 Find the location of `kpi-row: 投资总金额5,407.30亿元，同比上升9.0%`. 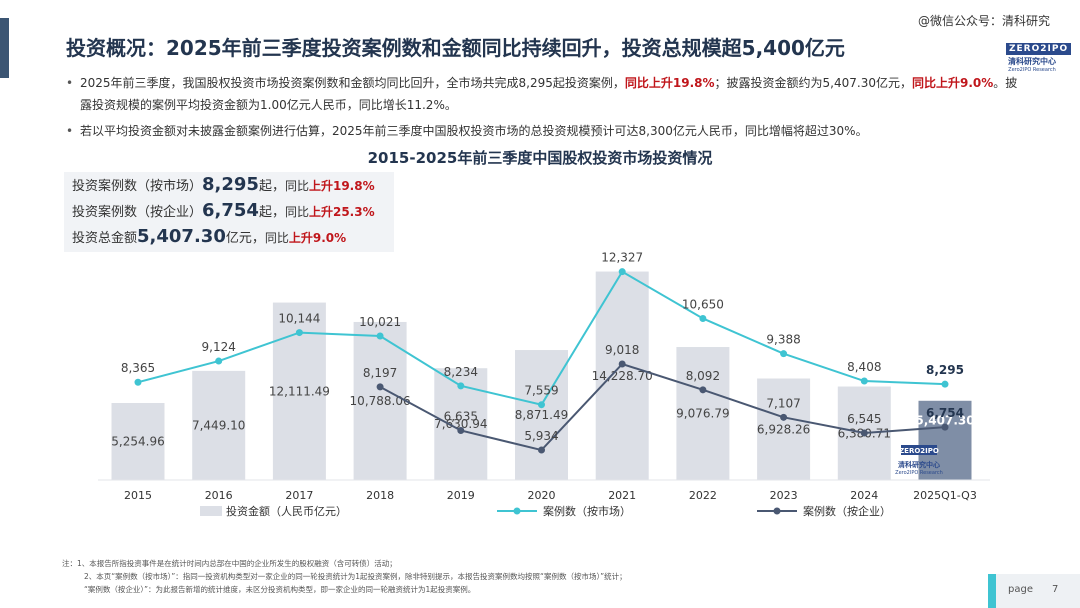

kpi-row: 投资总金额5,407.30亿元，同比上升9.0% is located at coordinates (229, 237).